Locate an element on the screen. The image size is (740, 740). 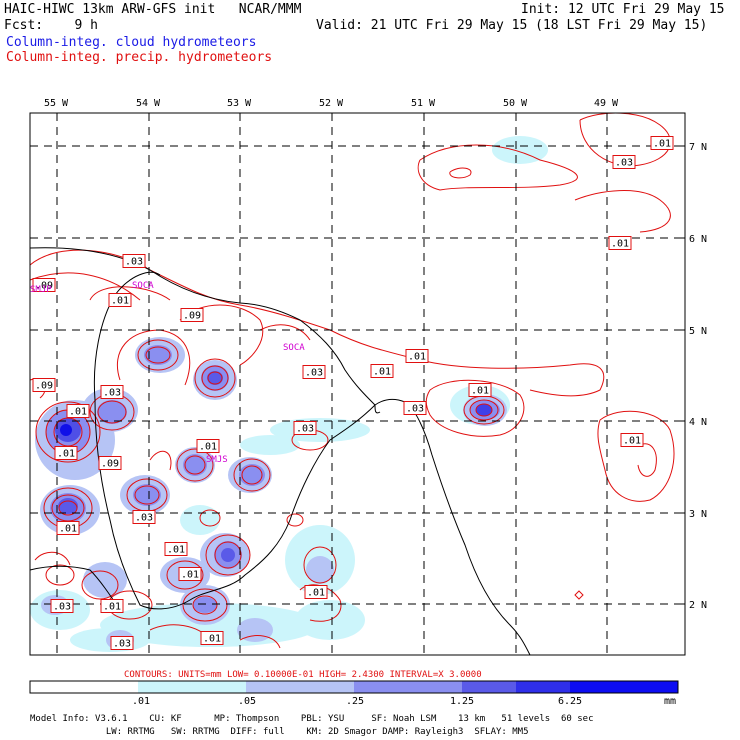
station-label: SMJP is located at coordinates (41, 290).